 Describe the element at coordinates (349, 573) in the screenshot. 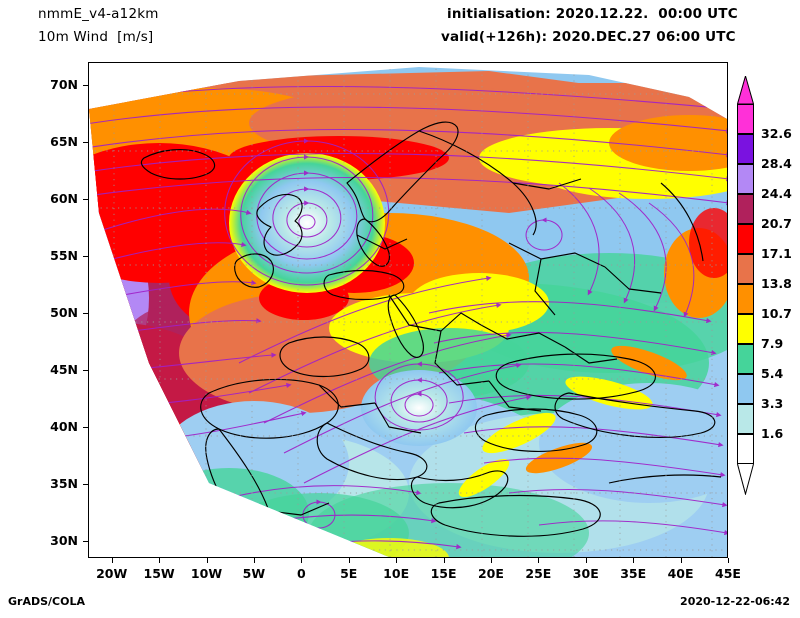

I see `x-axis-label: 5E` at that location.